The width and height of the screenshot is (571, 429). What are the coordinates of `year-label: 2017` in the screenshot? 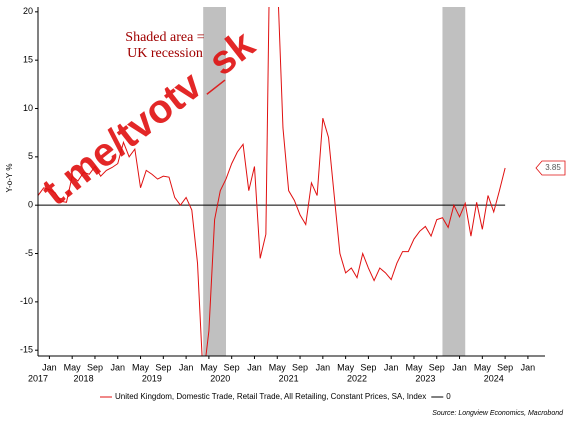 It's located at (38, 378).